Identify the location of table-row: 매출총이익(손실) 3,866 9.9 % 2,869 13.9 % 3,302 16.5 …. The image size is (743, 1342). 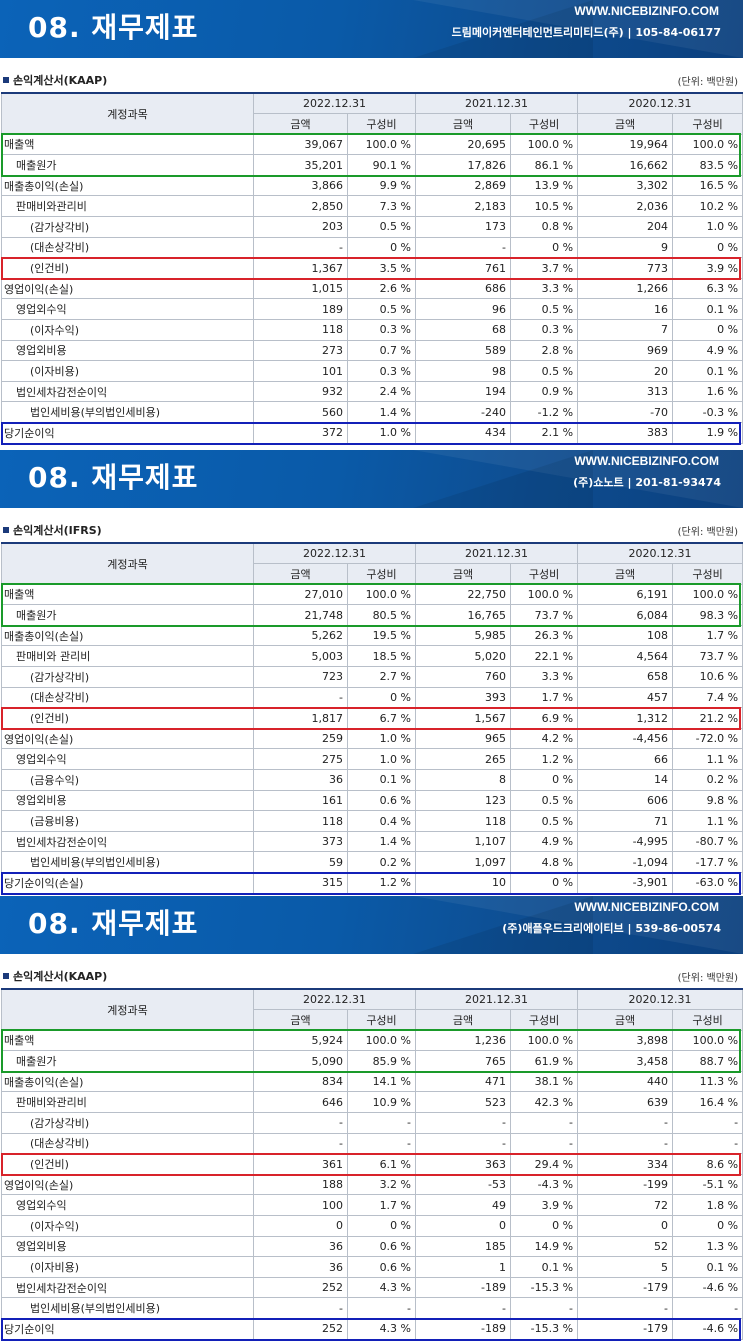
(372, 185).